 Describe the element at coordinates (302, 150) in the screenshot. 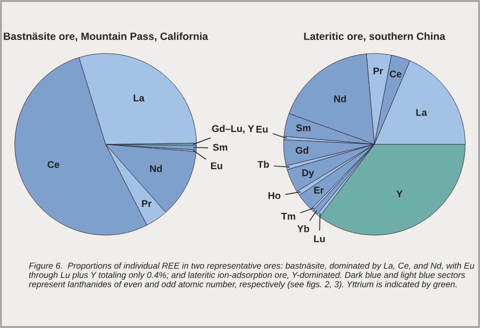

I see `slice-label: Gd` at that location.